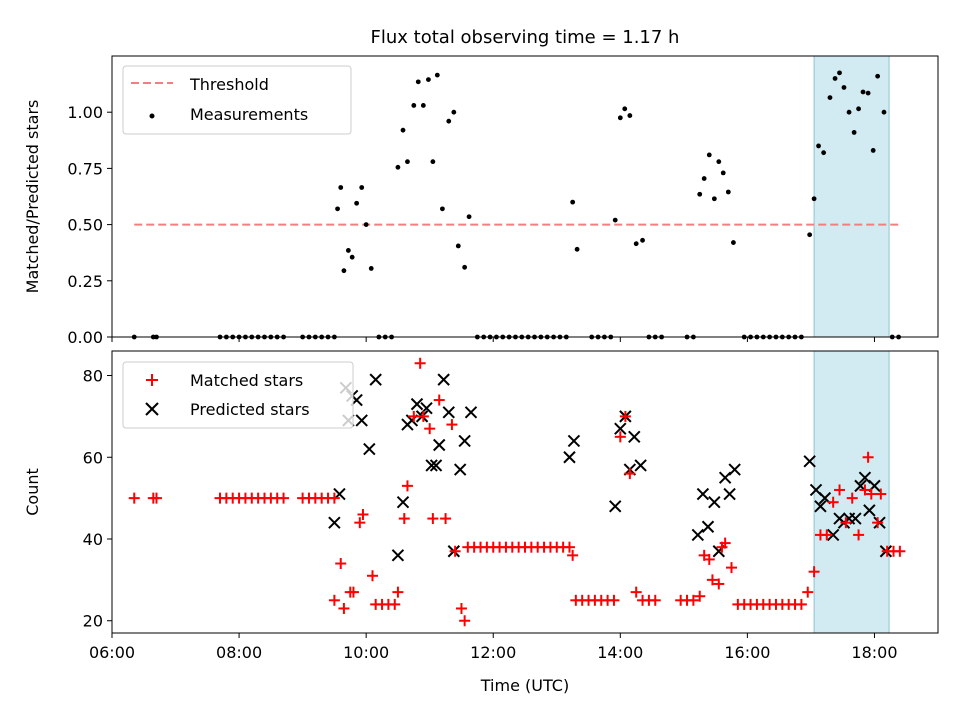  Describe the element at coordinates (32, 197) in the screenshot. I see `y-axis-label: Matched/Predicted stars` at that location.